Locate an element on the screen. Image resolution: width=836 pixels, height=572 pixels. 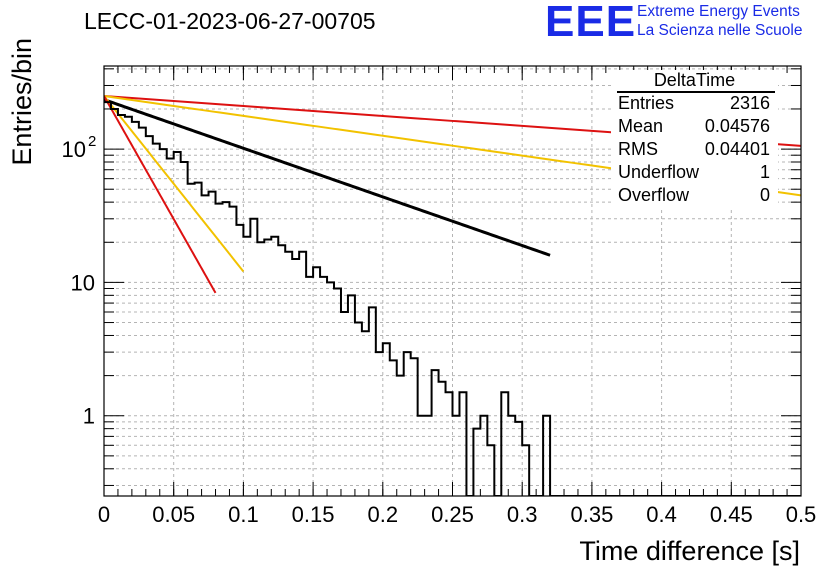
stats-value: 0 is located at coordinates (764, 195).